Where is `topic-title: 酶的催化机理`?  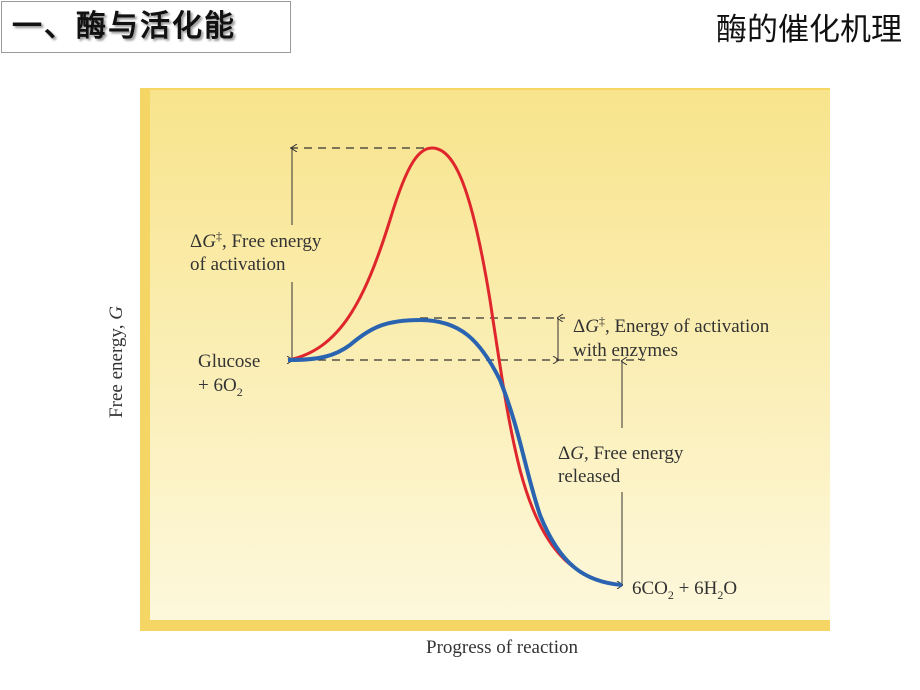 topic-title: 酶的催化机理 is located at coordinates (809, 30).